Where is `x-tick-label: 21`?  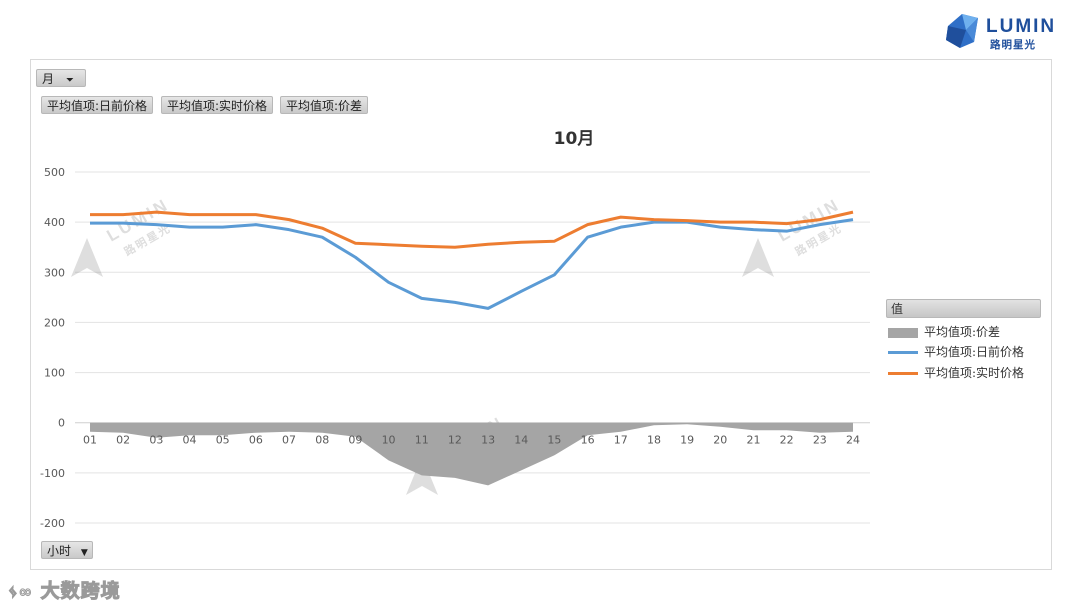
x-tick-label: 21 is located at coordinates (753, 440).